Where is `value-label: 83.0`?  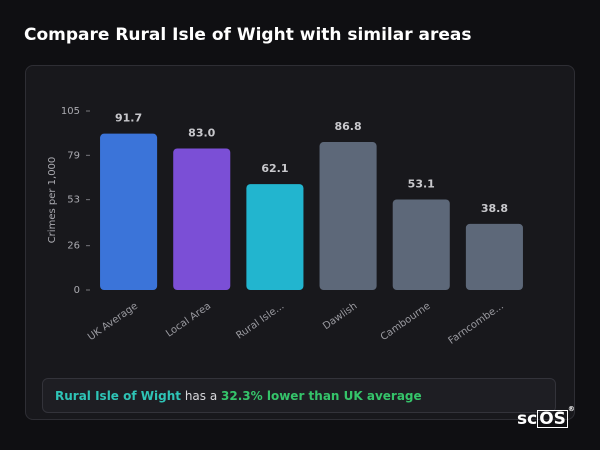
value-label: 83.0 is located at coordinates (201, 133).